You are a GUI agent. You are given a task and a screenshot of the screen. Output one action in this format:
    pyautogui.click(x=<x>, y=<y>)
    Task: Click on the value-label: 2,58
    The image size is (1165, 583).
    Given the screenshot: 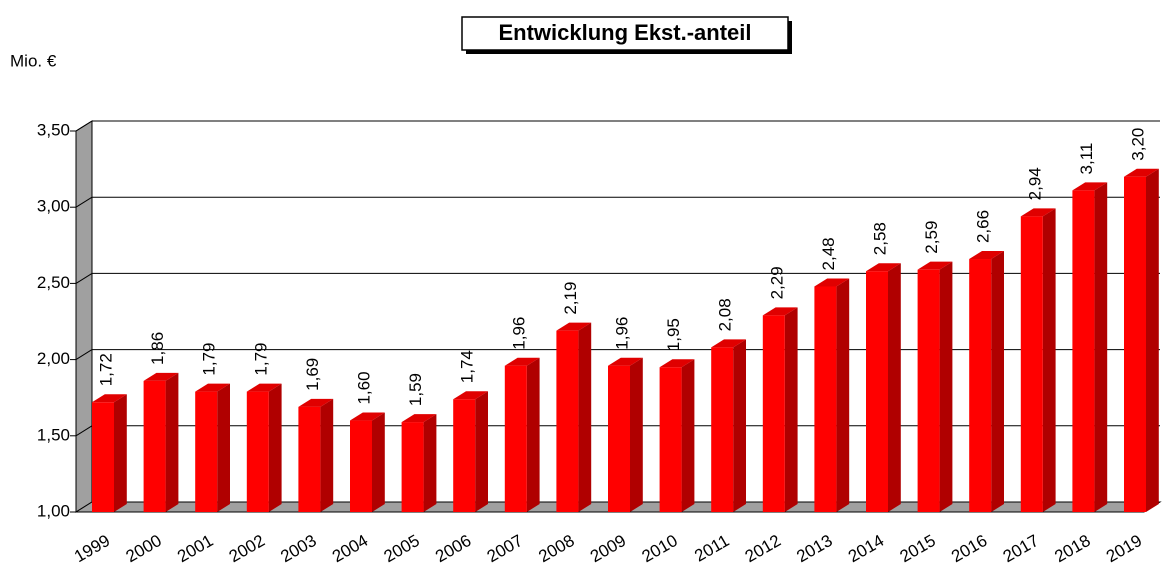 What is the action you would take?
    pyautogui.click(x=879, y=238)
    